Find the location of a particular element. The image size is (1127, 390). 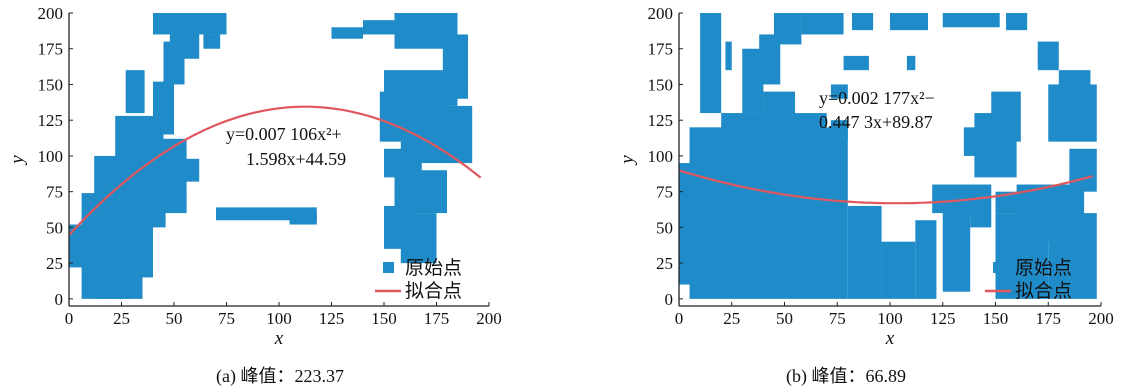

fit-equation-line2: 1.598x+44.59 is located at coordinates (296, 159).